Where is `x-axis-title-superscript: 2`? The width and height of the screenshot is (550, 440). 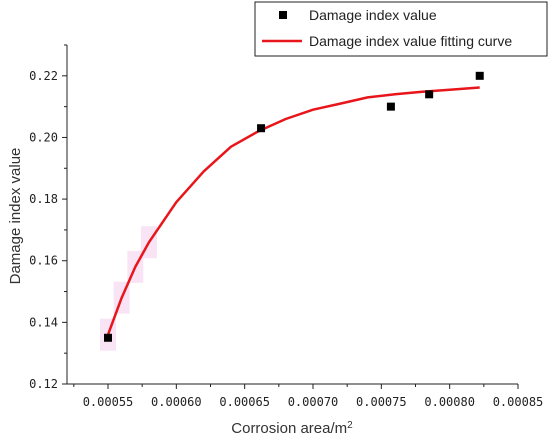 x-axis-title-superscript: 2 is located at coordinates (350, 425).